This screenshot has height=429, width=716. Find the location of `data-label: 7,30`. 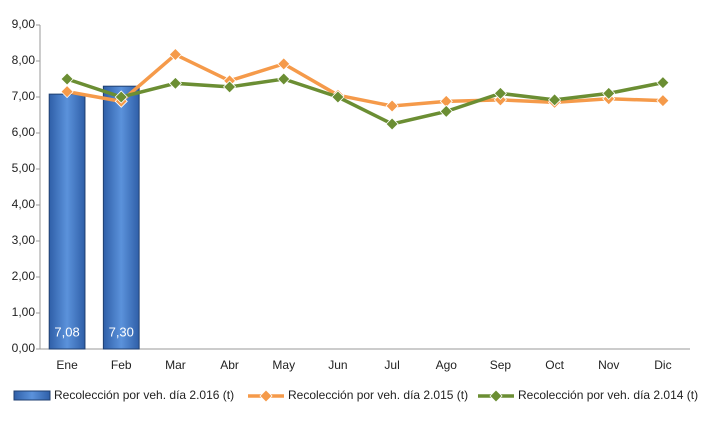

data-label: 7,30 is located at coordinates (121, 331).